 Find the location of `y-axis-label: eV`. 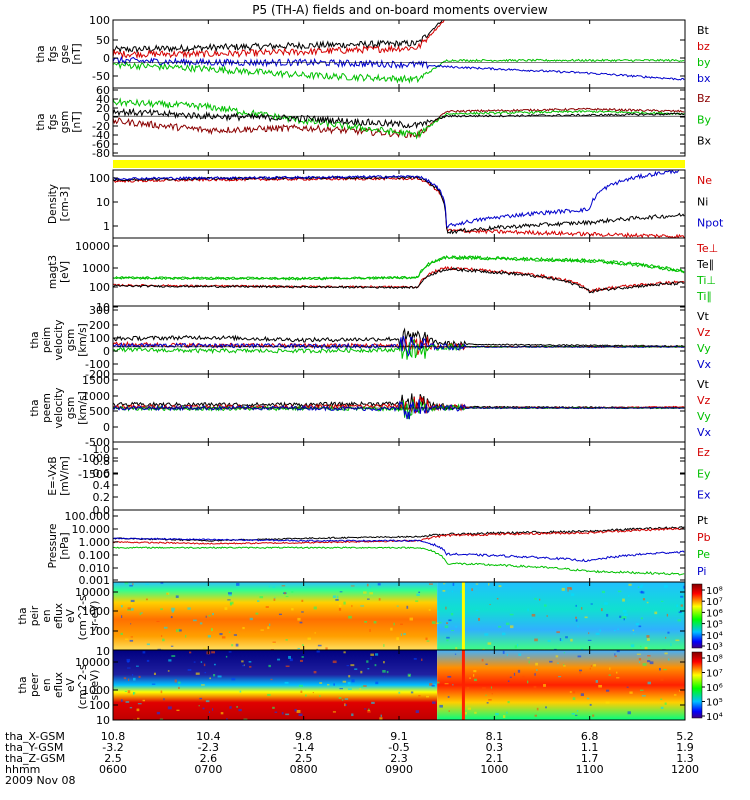

y-axis-label: eV is located at coordinates (71, 615).